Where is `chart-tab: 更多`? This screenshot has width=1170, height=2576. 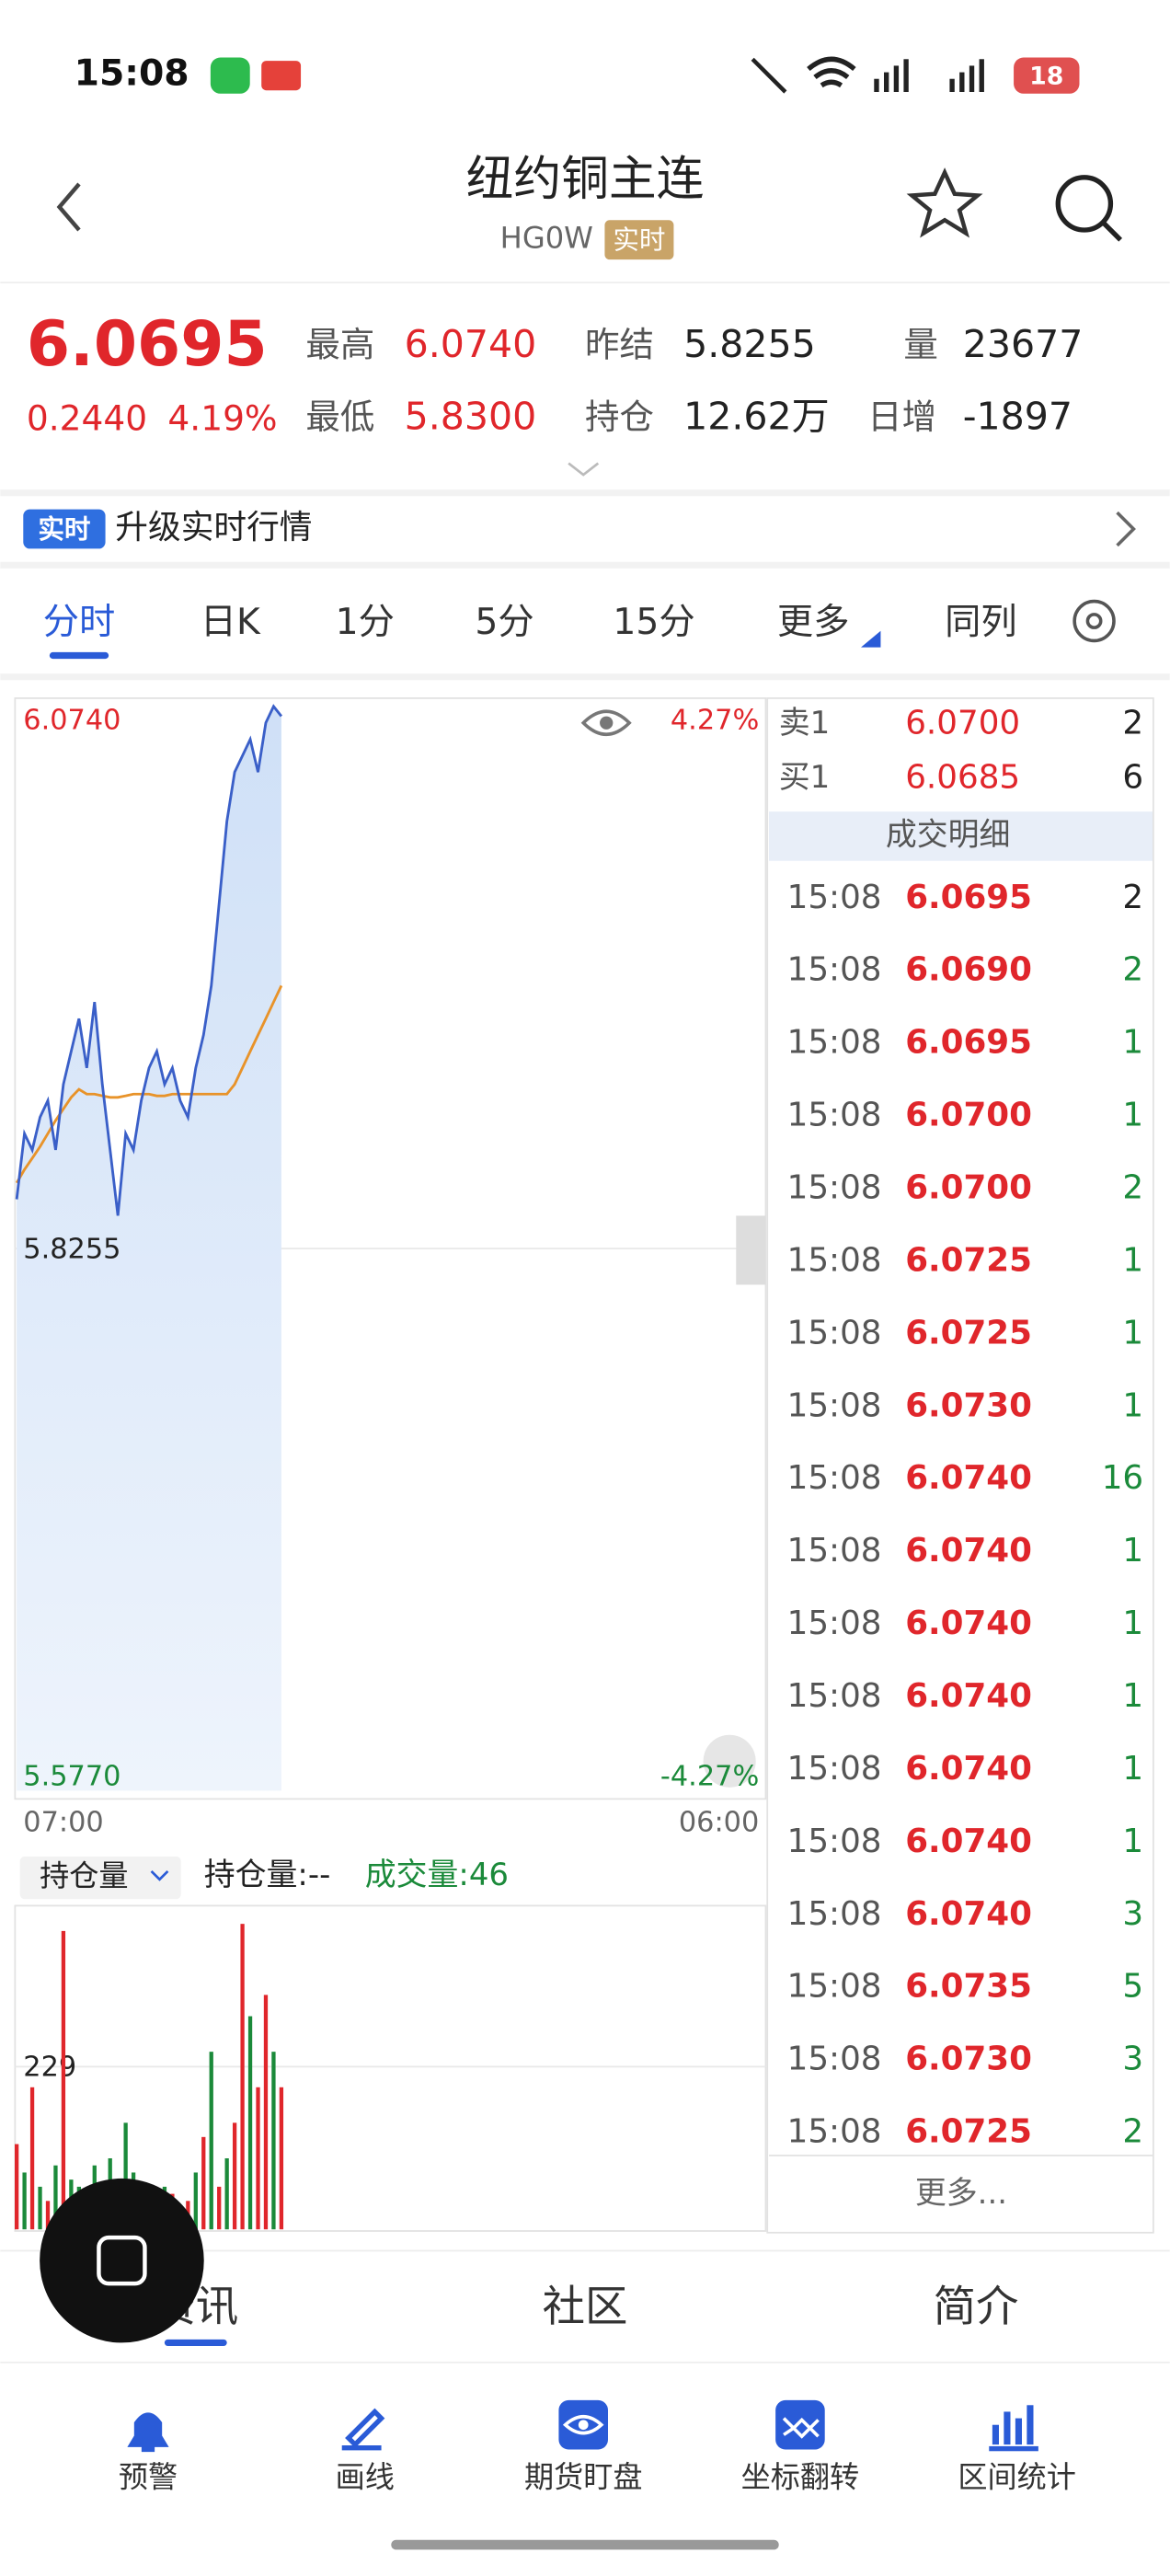 chart-tab: 更多 is located at coordinates (813, 622).